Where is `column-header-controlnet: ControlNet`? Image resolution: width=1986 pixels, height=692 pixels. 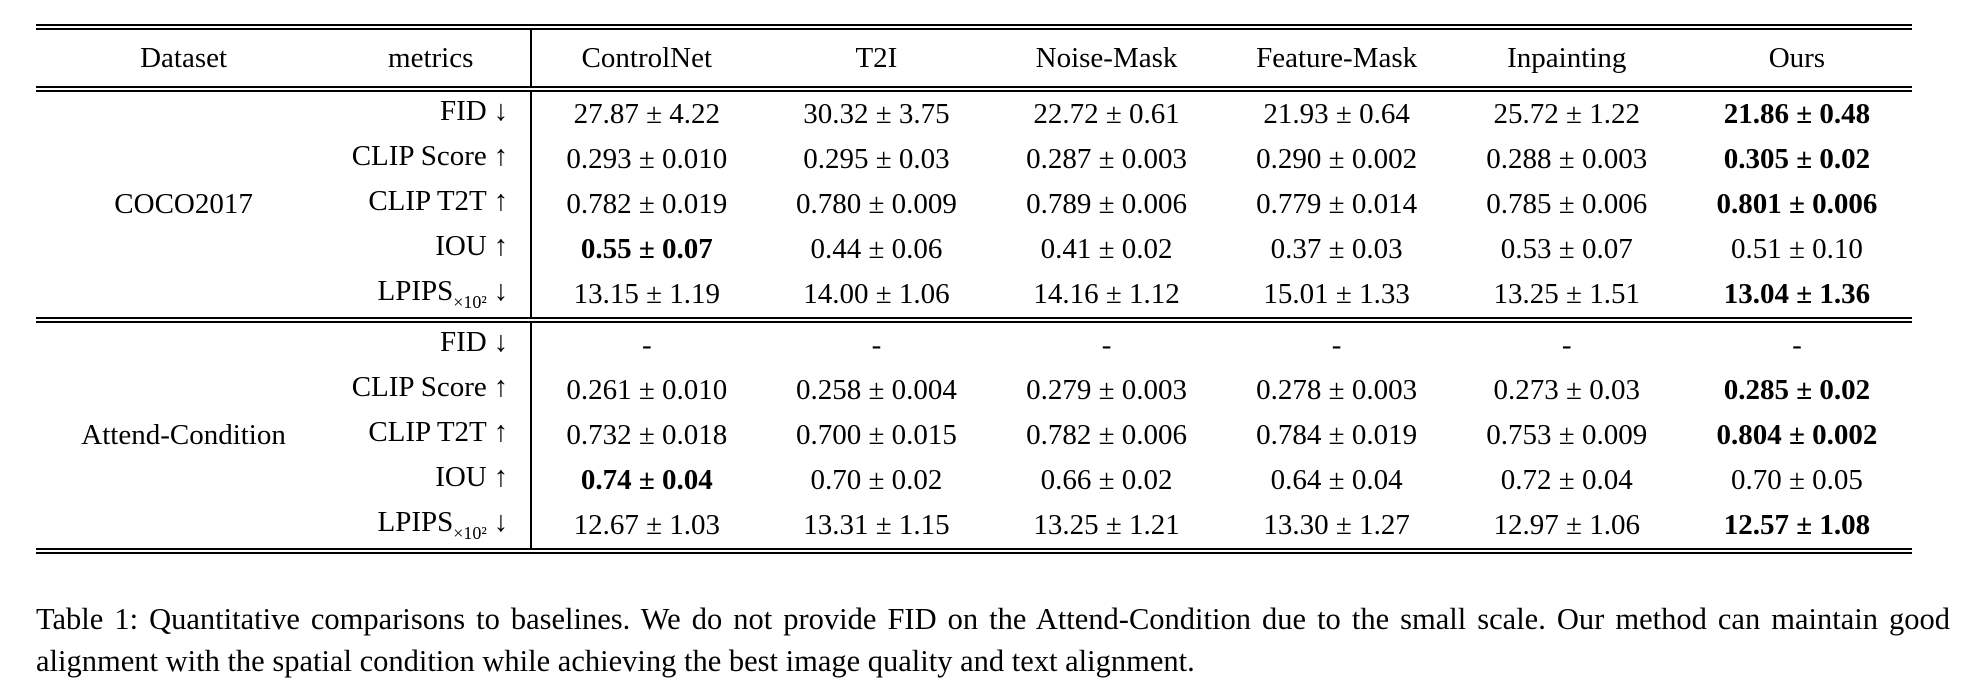
column-header-controlnet: ControlNet is located at coordinates (647, 57).